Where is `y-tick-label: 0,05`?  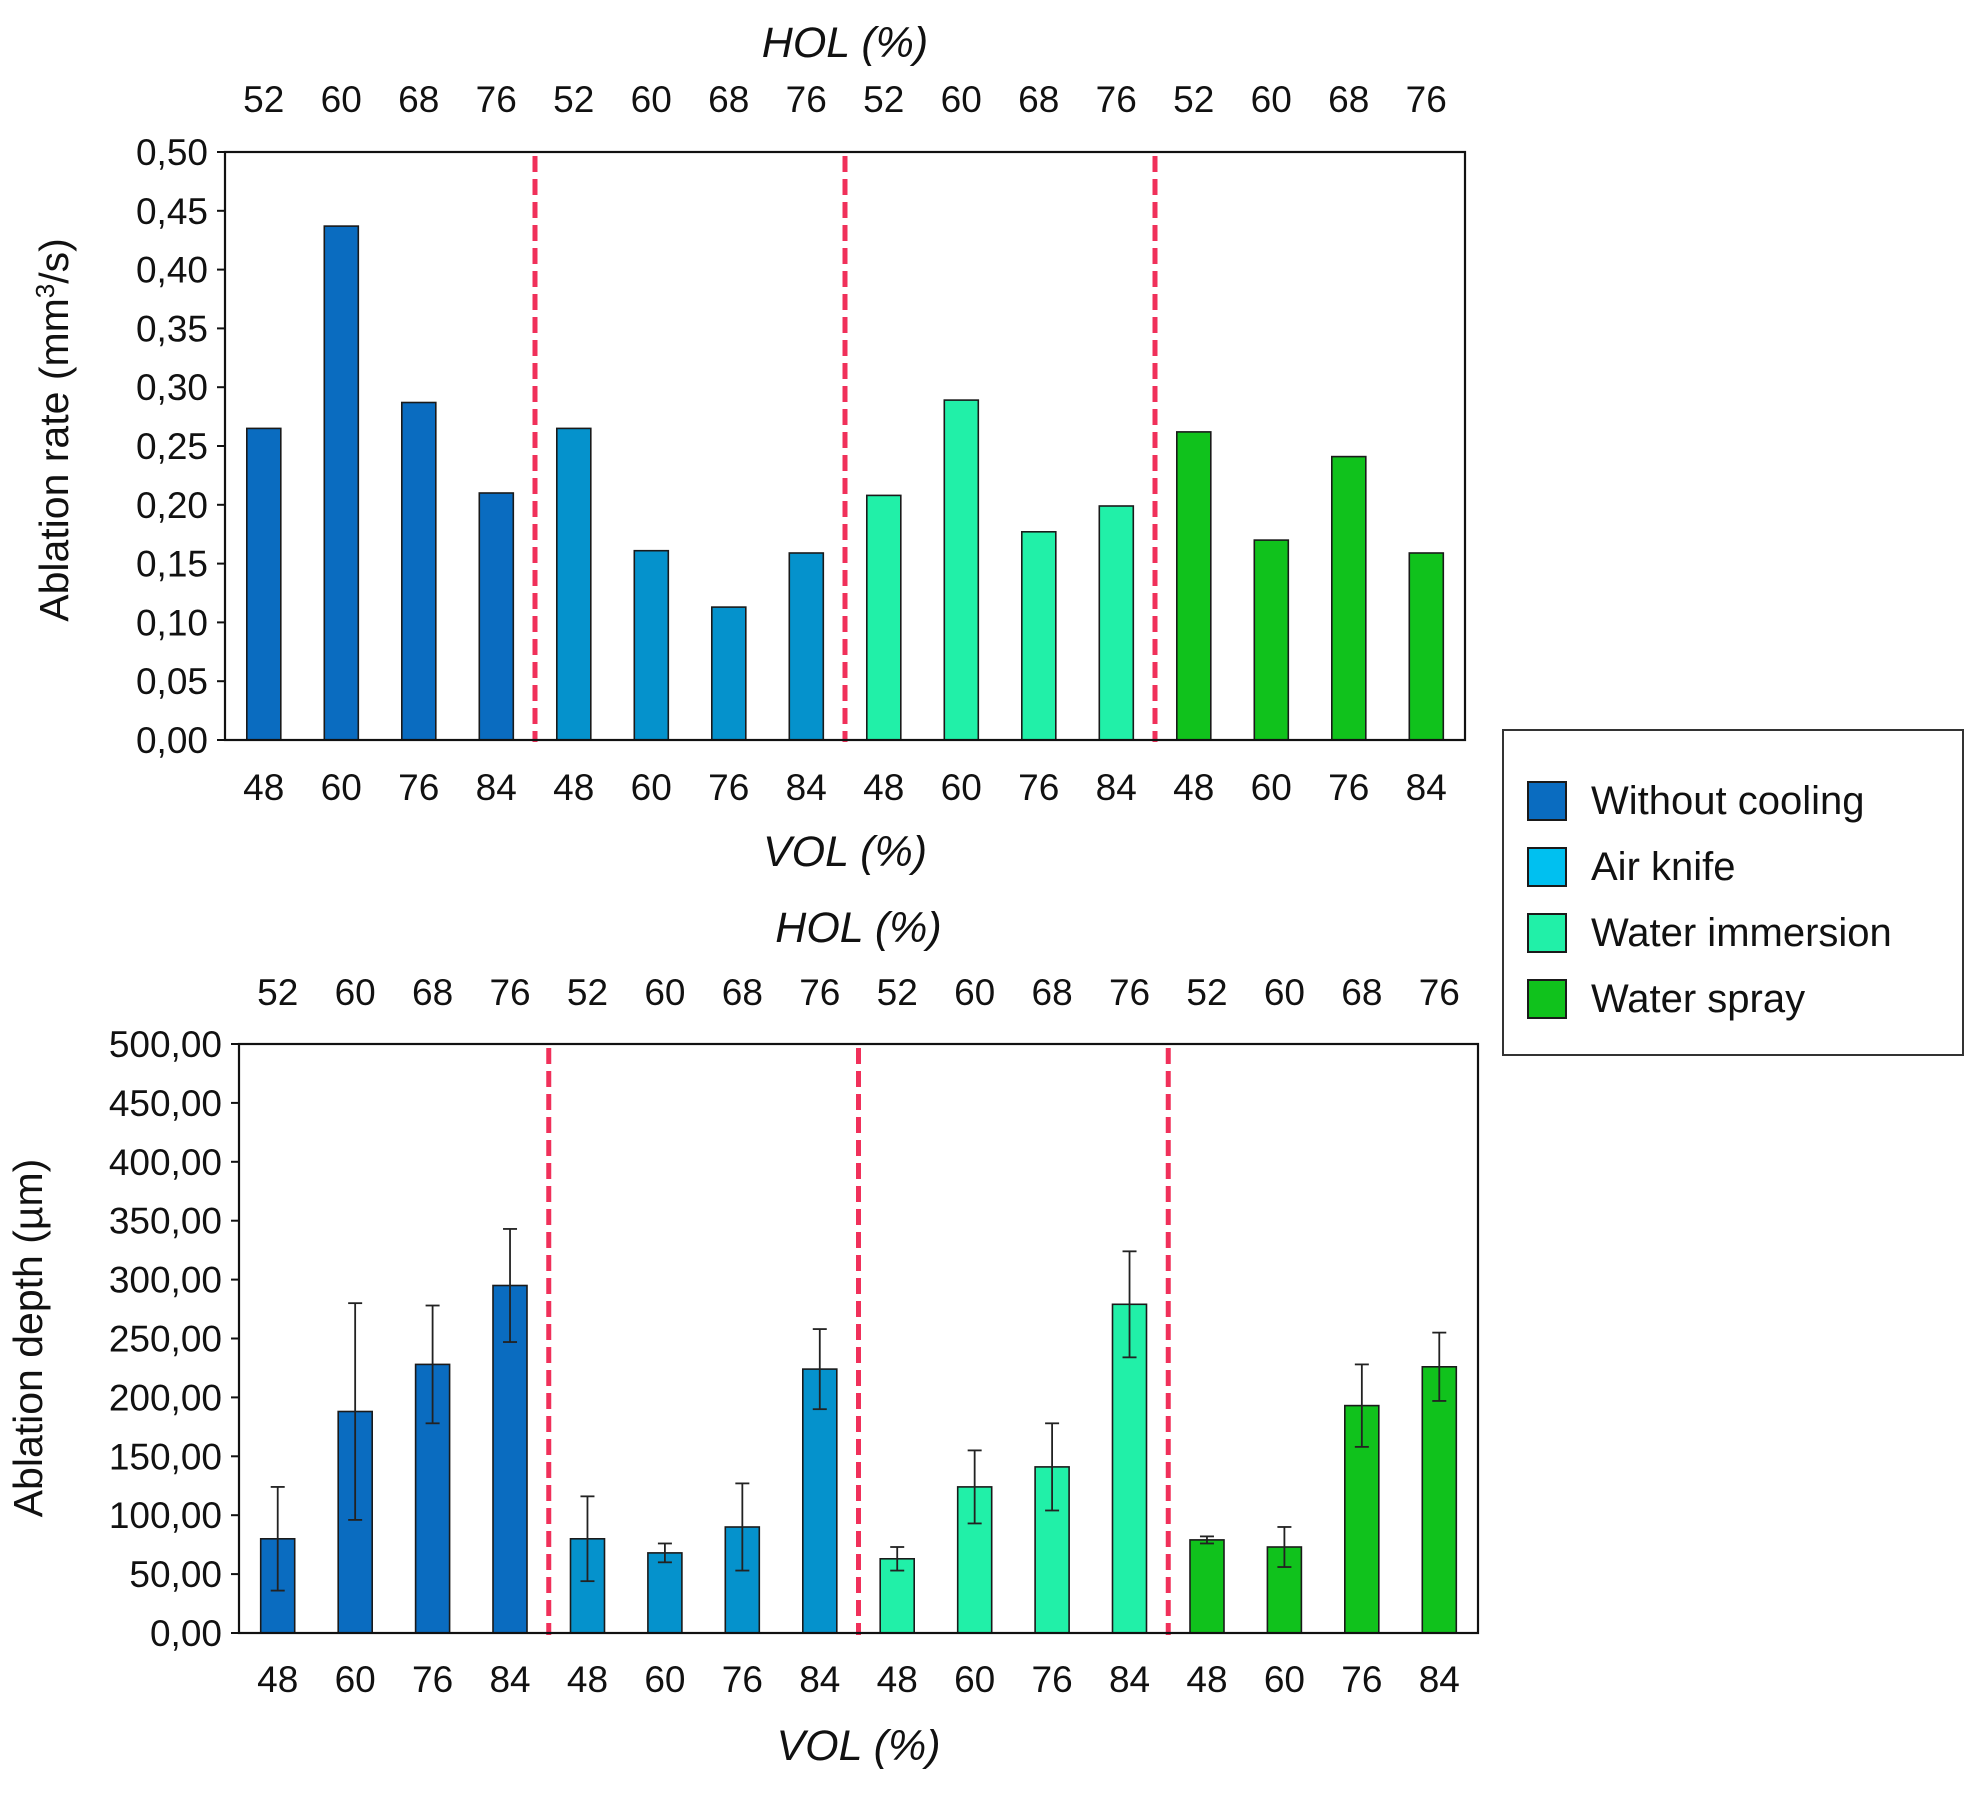
y-tick-label: 0,05 is located at coordinates (172, 681).